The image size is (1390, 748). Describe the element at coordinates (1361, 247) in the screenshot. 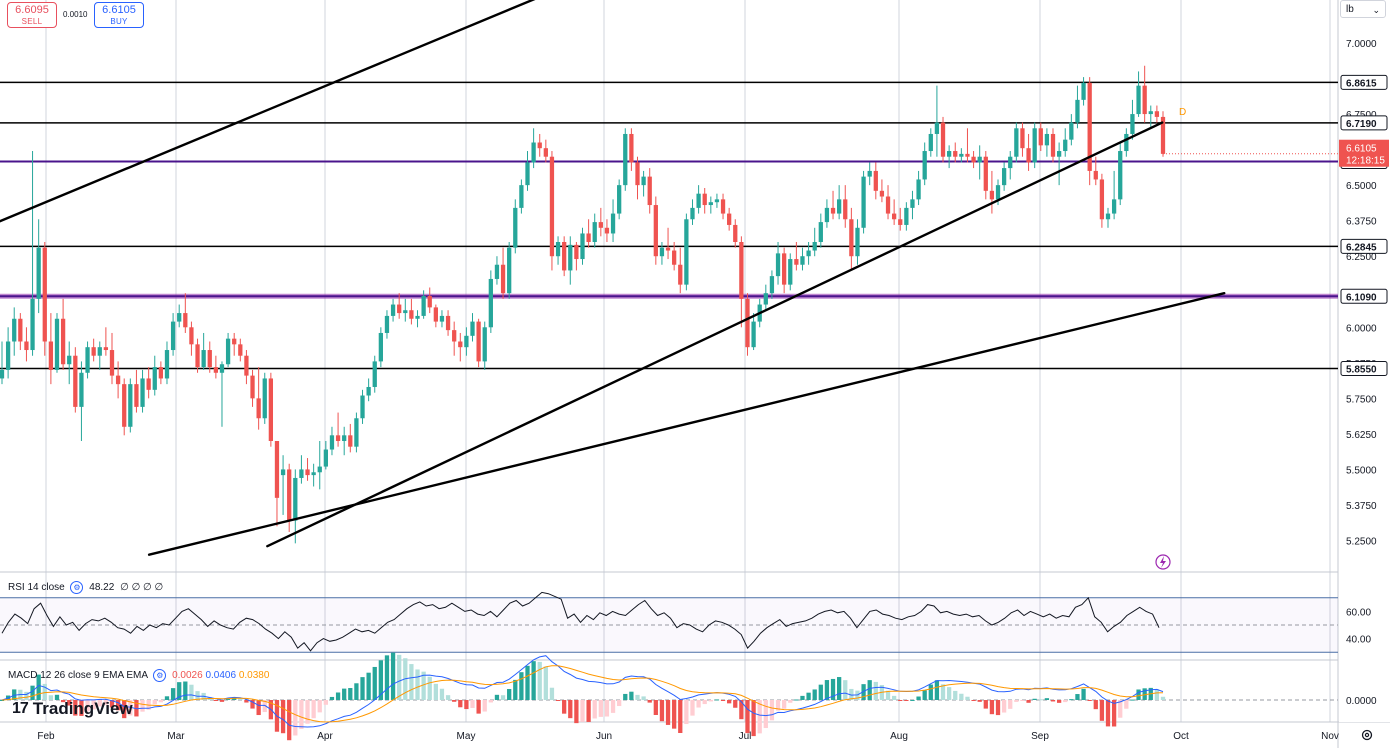

I see `level-label: 6.2845` at that location.